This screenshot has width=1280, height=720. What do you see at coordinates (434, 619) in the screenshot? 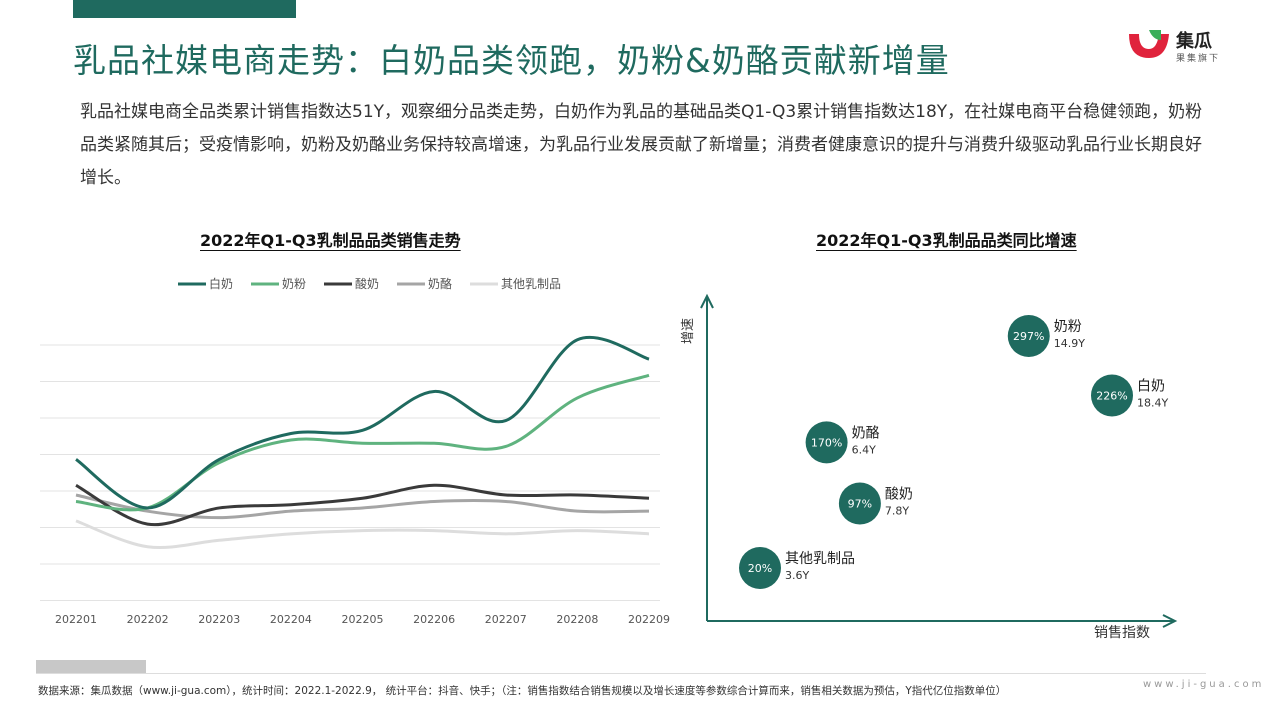
I see `x-tick-label: 202206` at bounding box center [434, 619].